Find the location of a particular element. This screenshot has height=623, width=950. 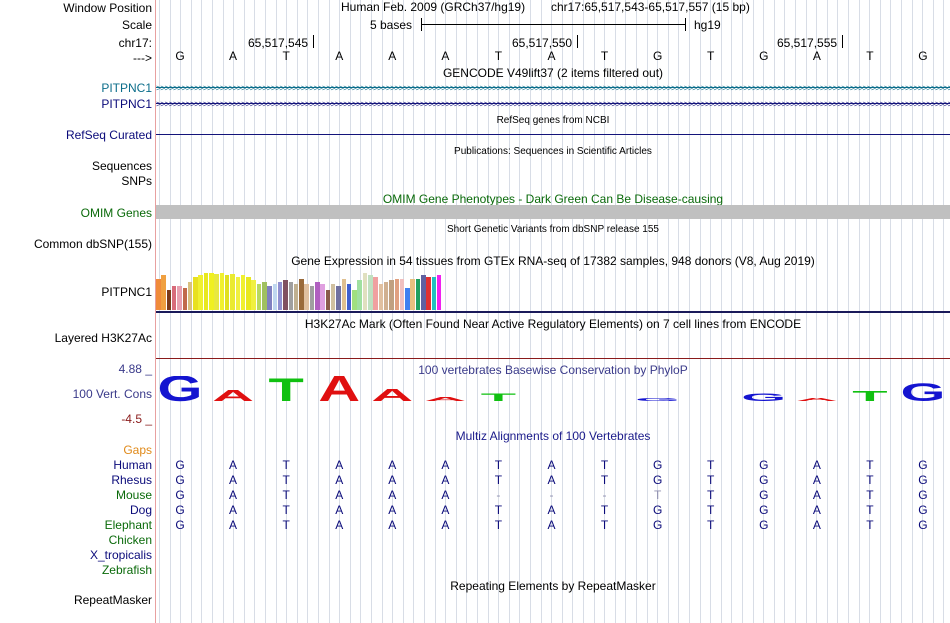

species-label: Dog is located at coordinates (140, 510).